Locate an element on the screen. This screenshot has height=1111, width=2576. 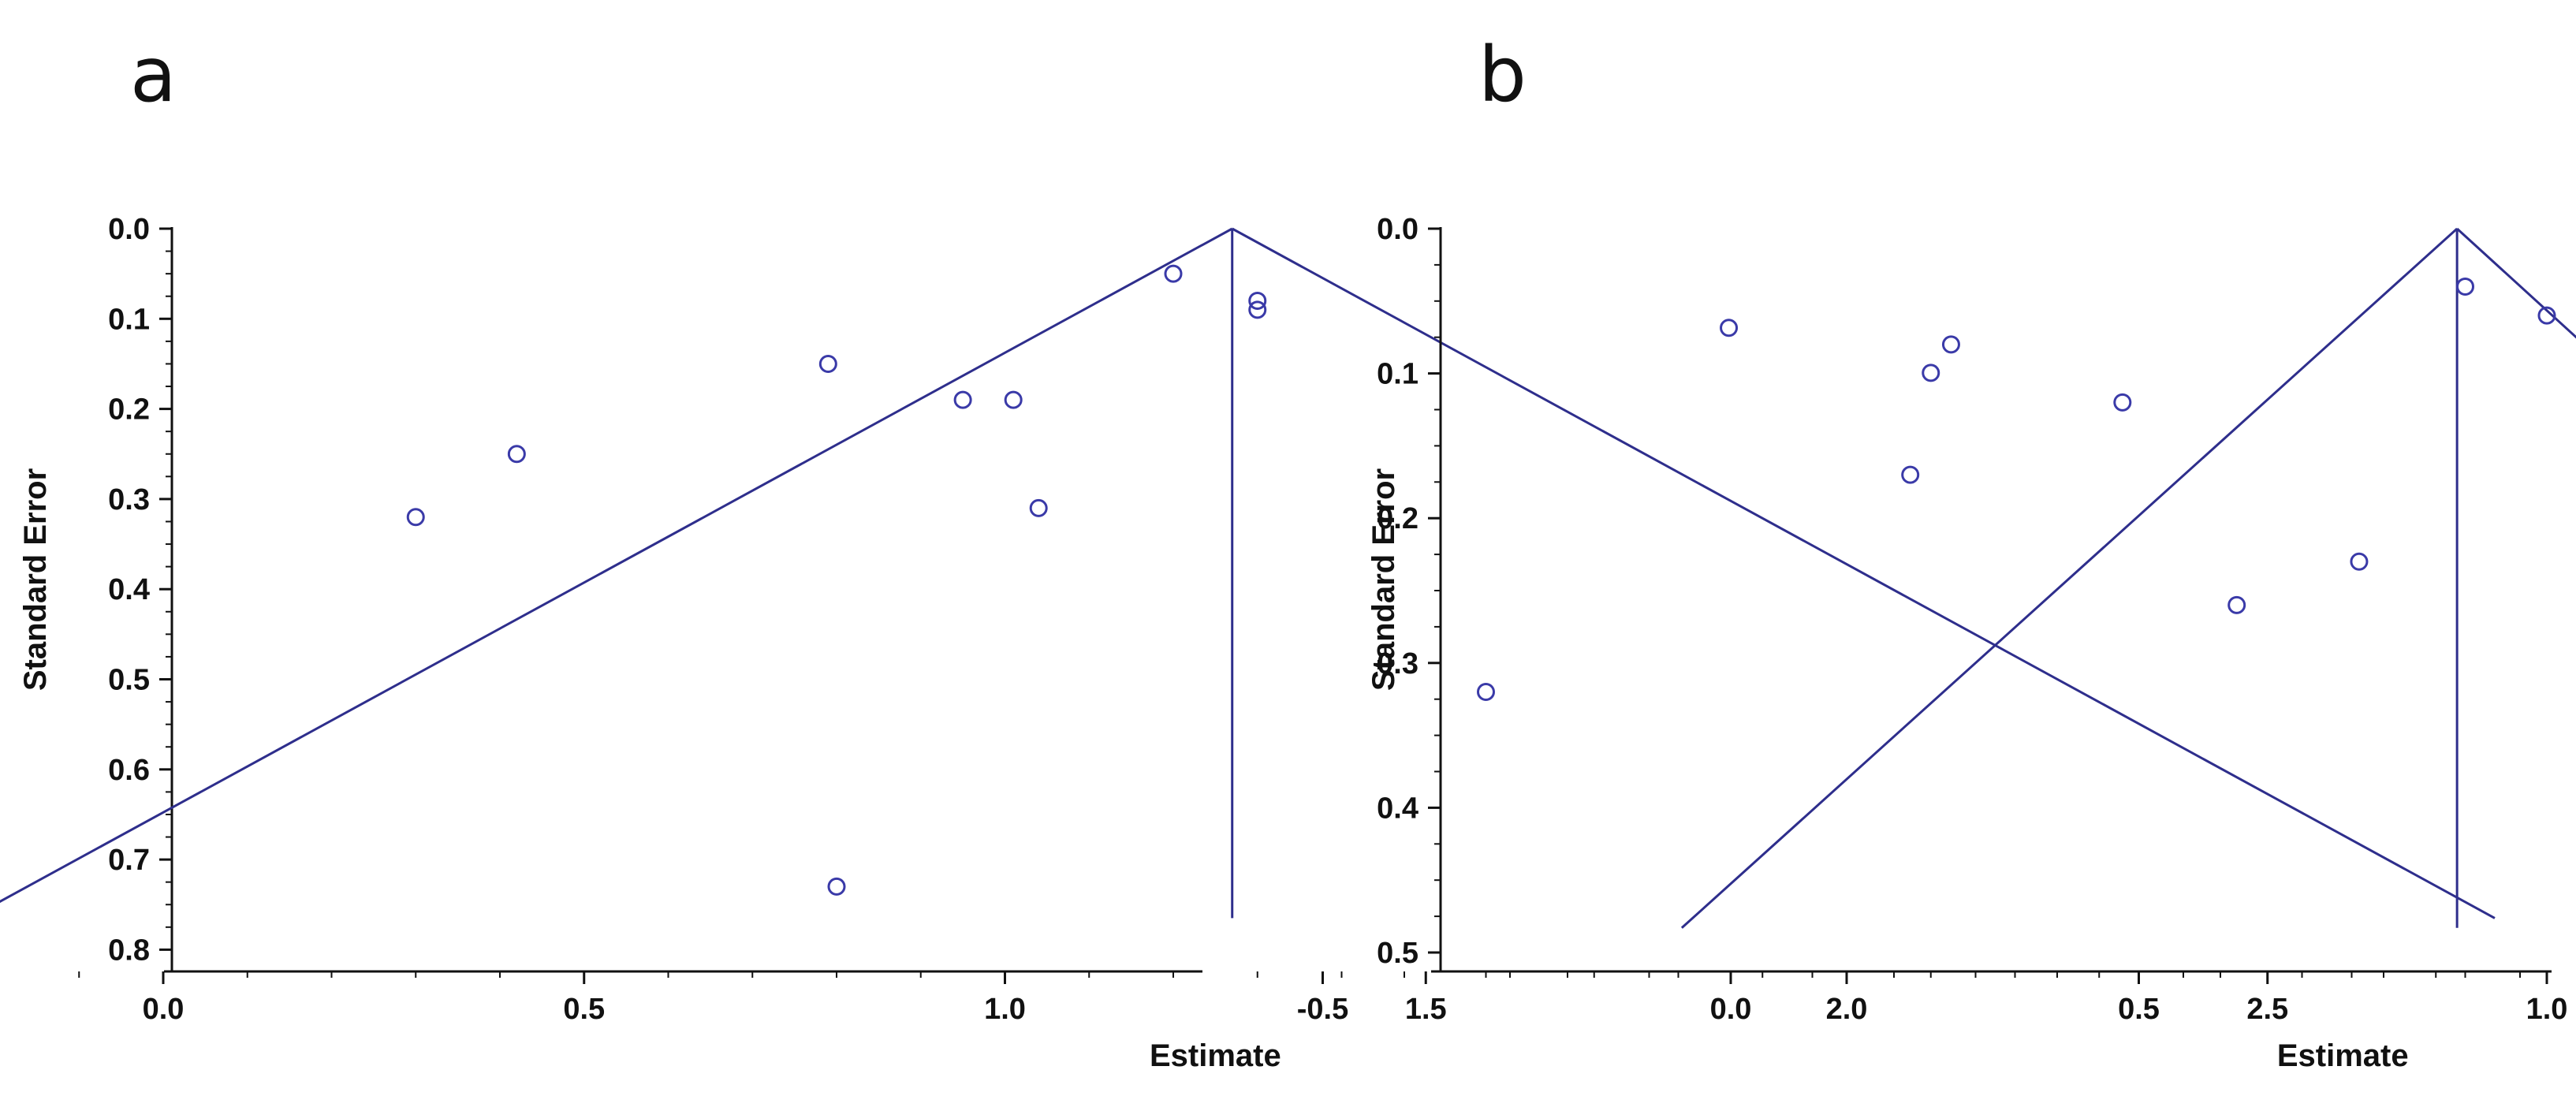
y-tick-label-b: 0.4 is located at coordinates (1397, 808).